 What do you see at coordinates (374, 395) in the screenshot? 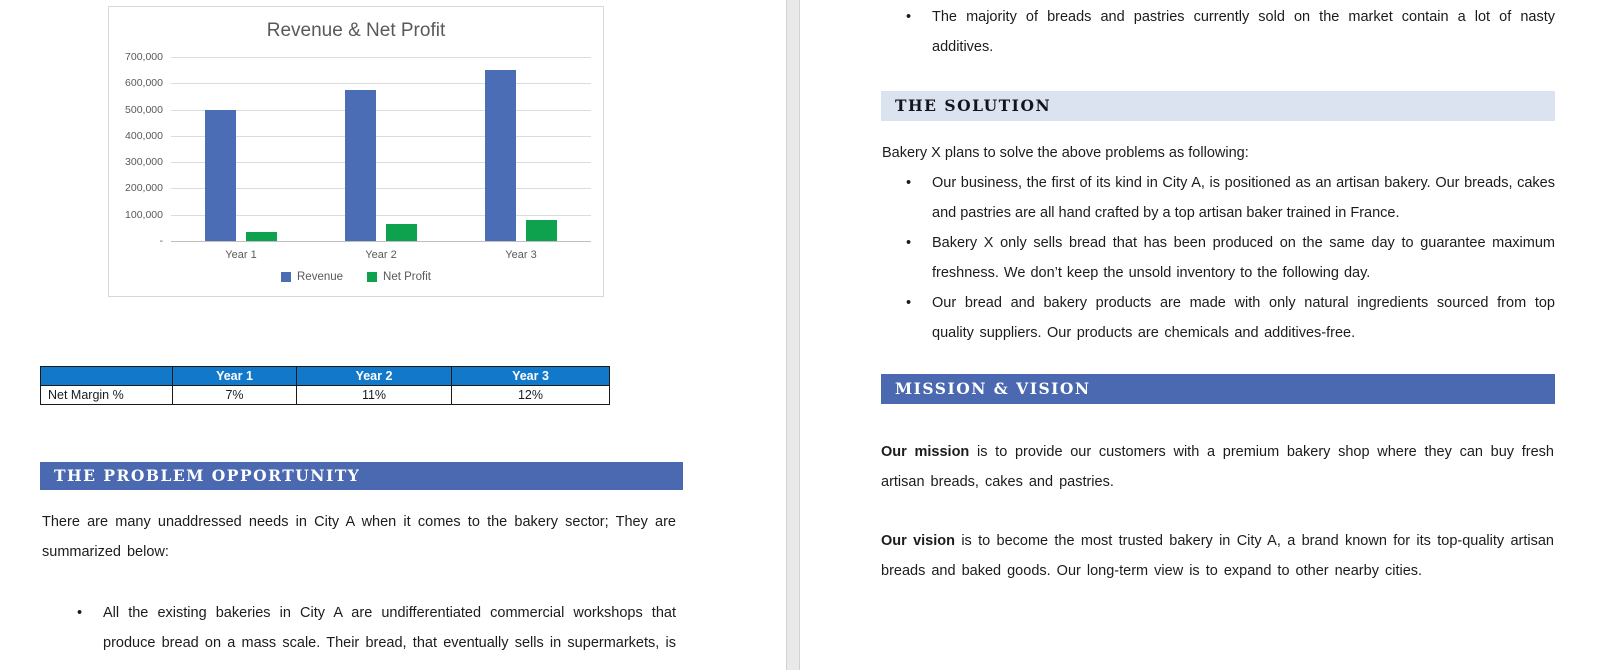
I see `table-cell: 11%` at bounding box center [374, 395].